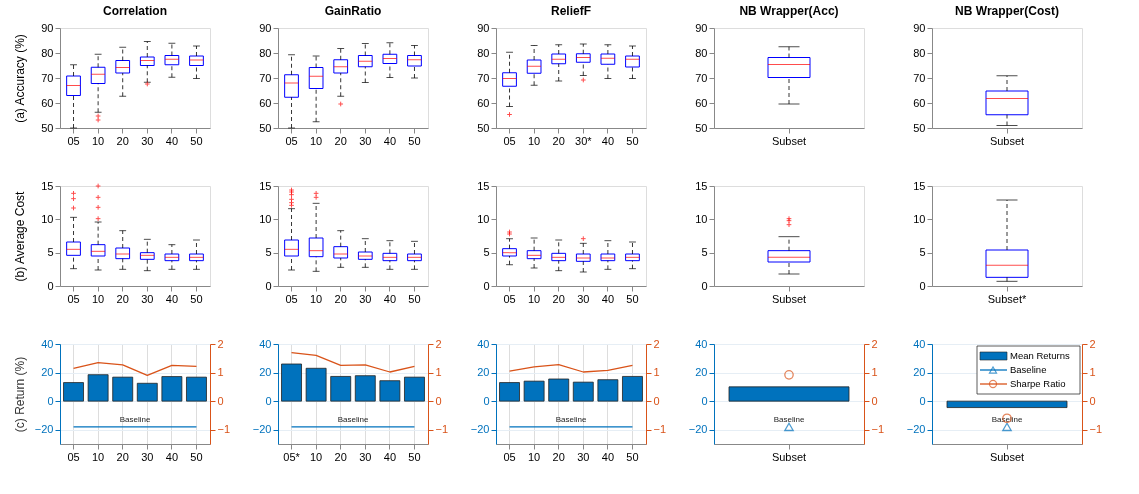 The height and width of the screenshot is (494, 1139). I want to click on y-axis-title: (b) Average Cost, so click(19, 236).